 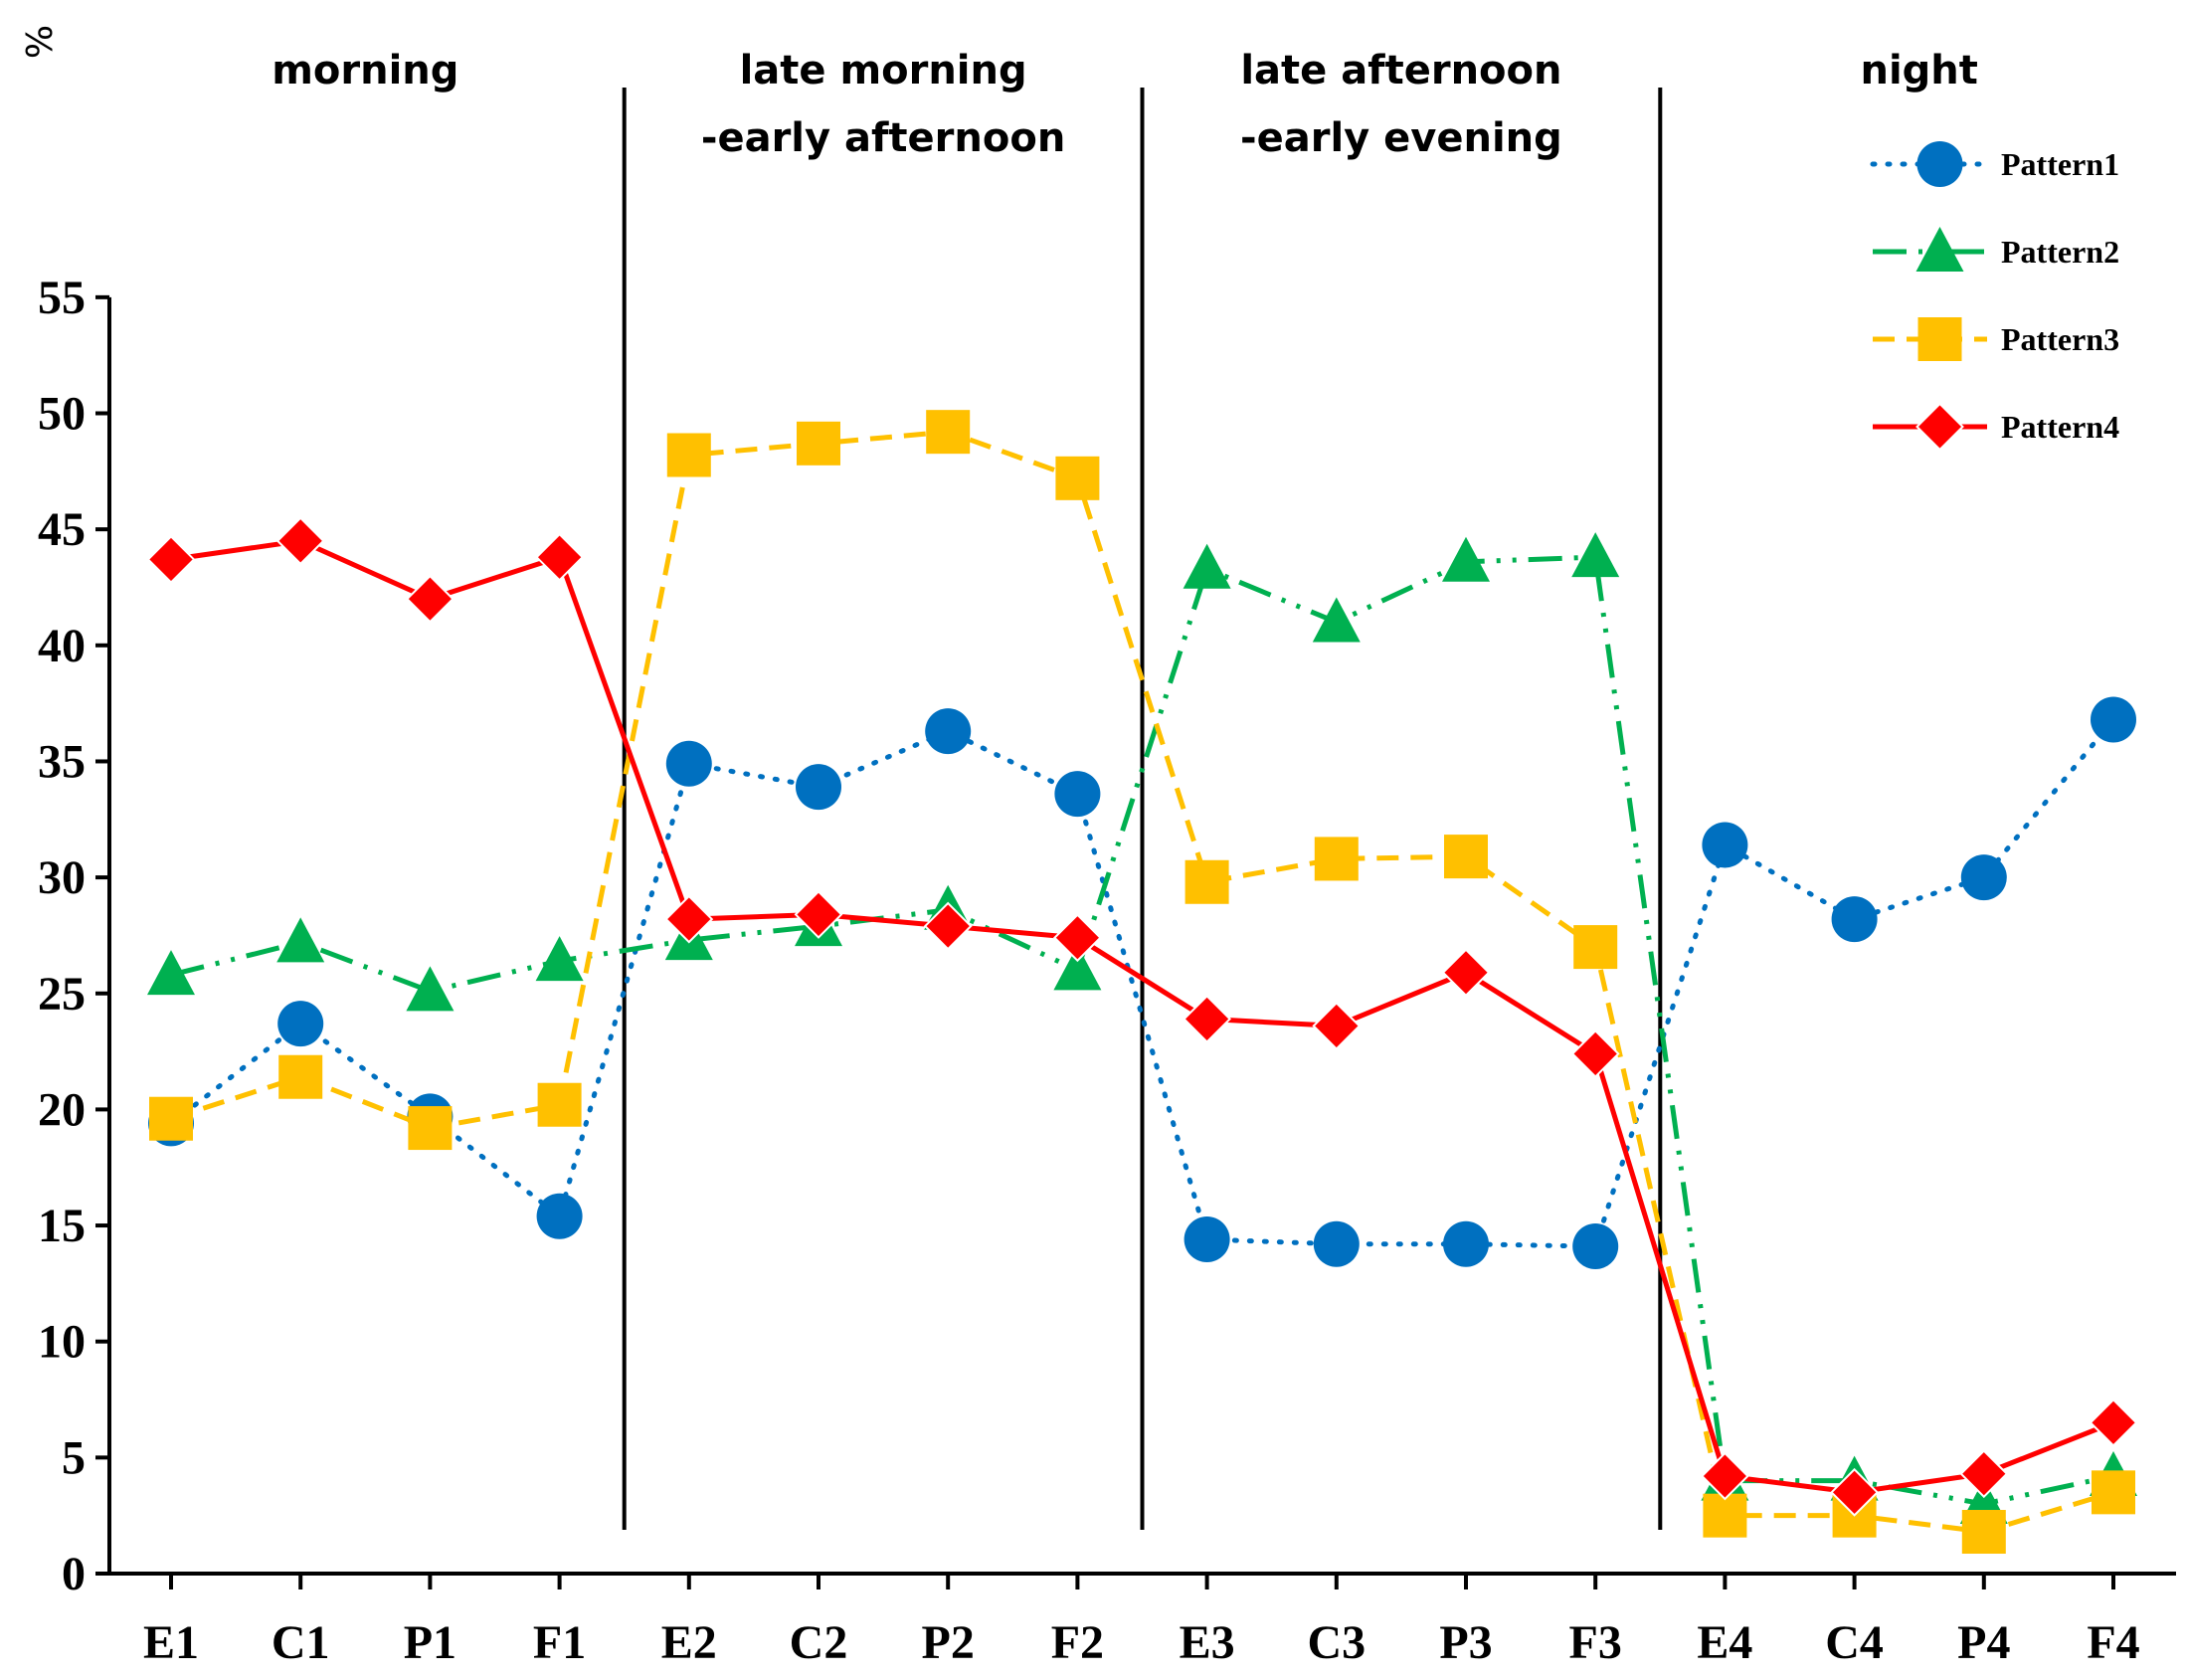 I want to click on y-tick-label: 55, so click(x=62, y=298).